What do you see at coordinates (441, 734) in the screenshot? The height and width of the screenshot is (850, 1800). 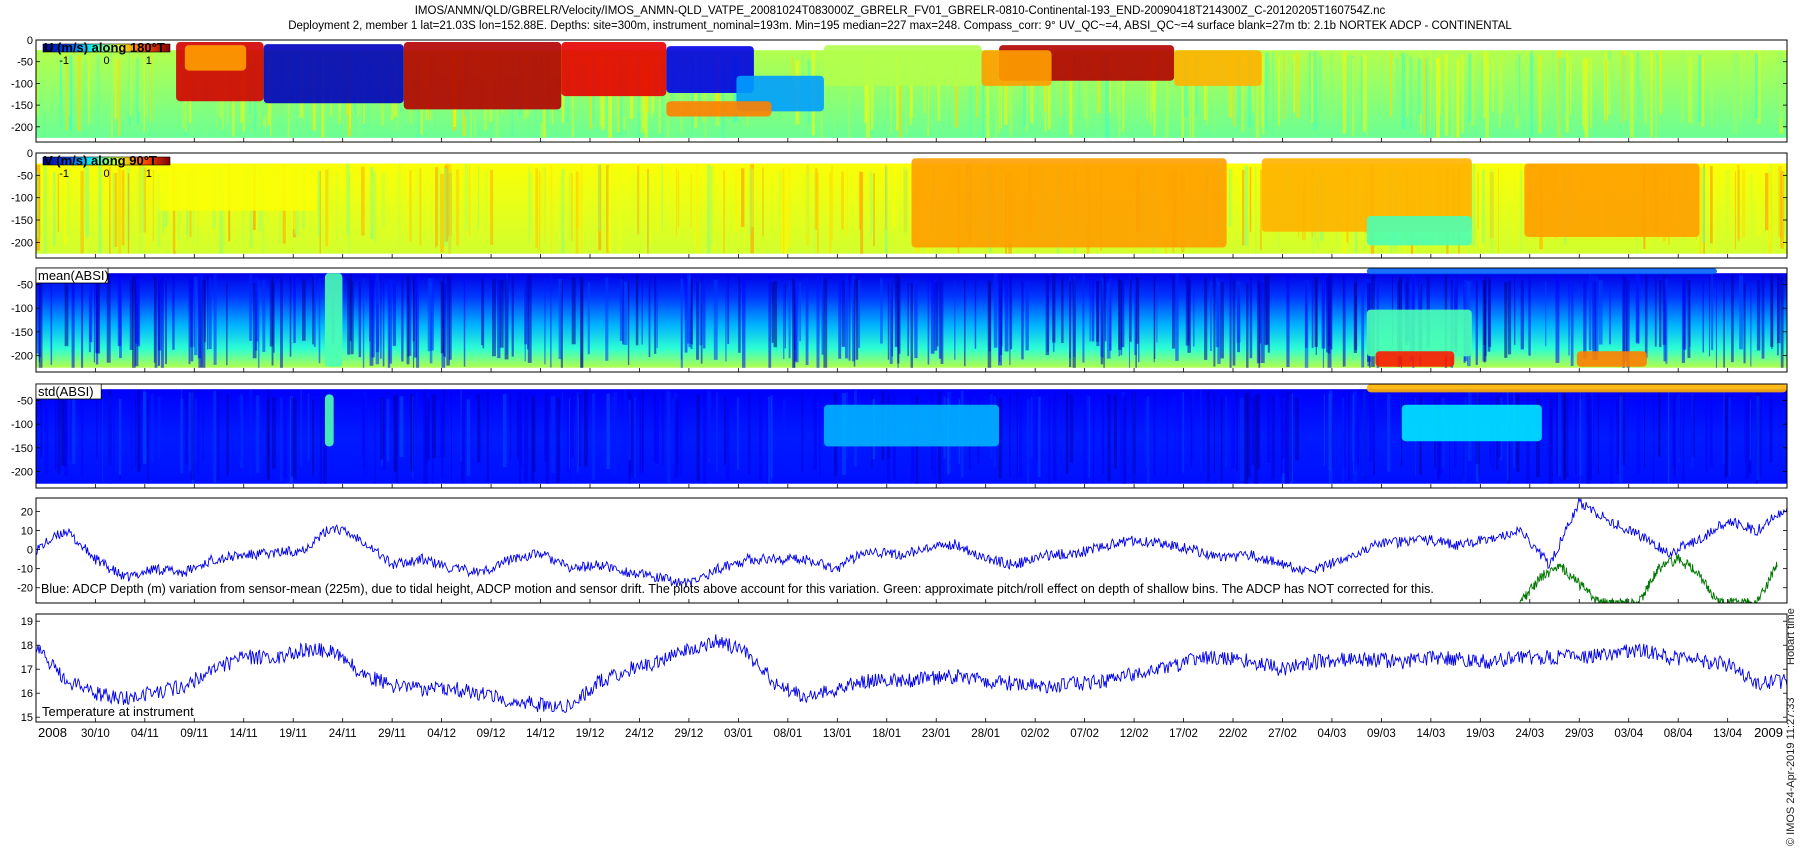 I see `x-tick-label: 04/12` at bounding box center [441, 734].